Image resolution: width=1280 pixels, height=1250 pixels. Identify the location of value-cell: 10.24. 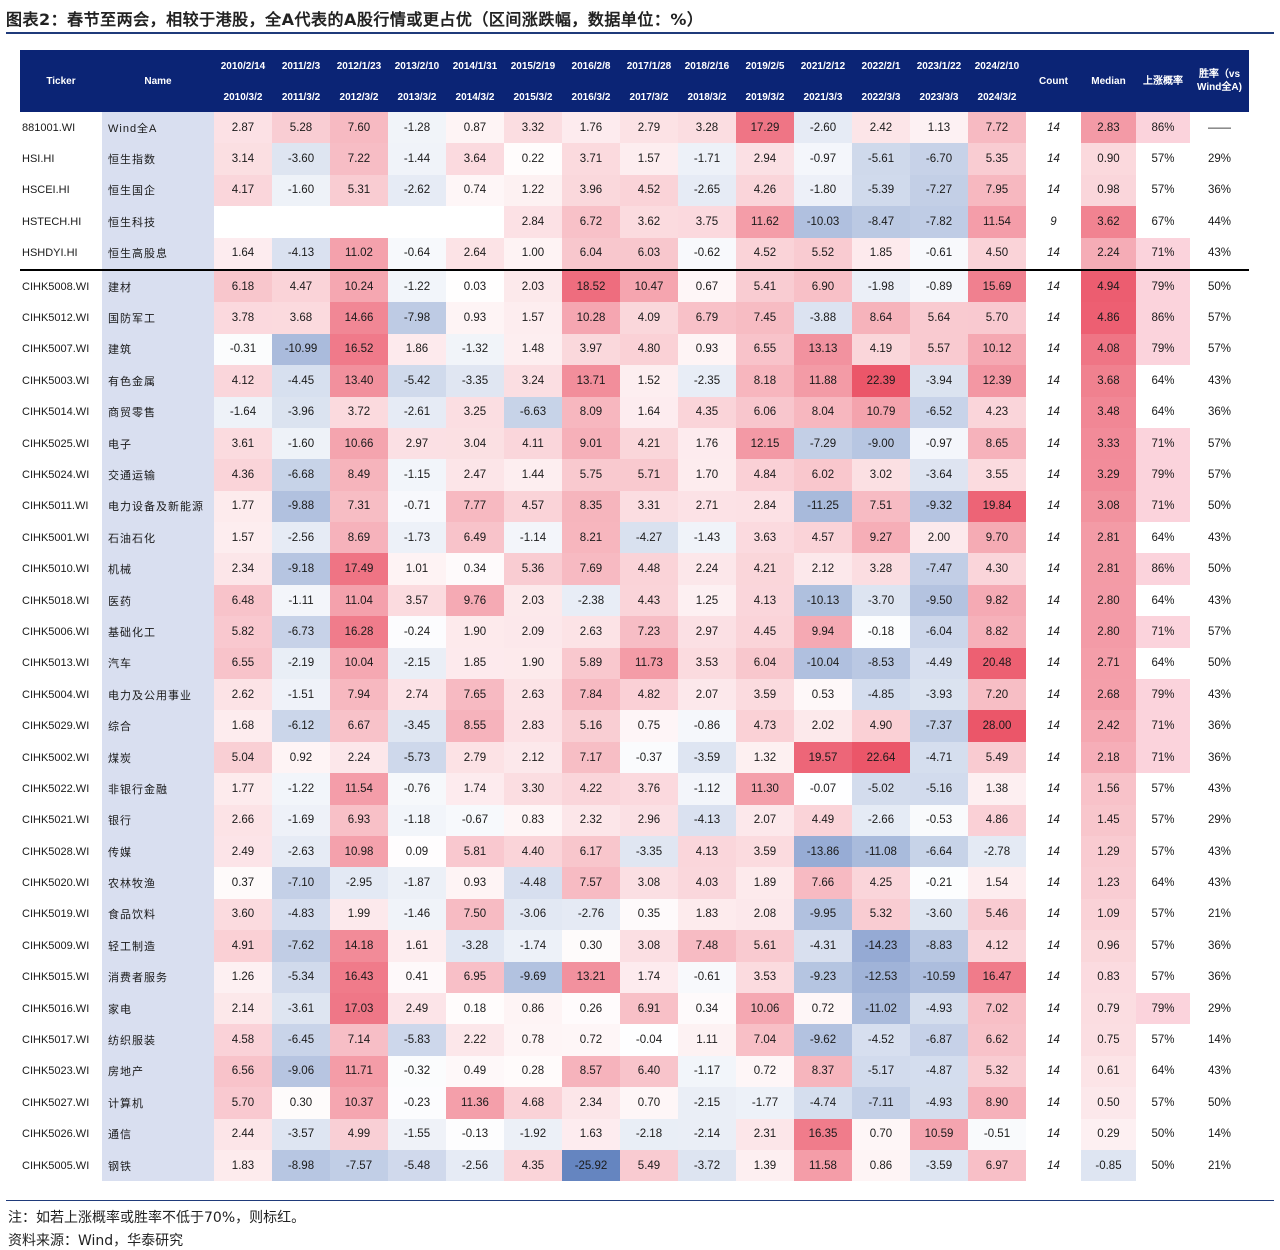
(359, 285).